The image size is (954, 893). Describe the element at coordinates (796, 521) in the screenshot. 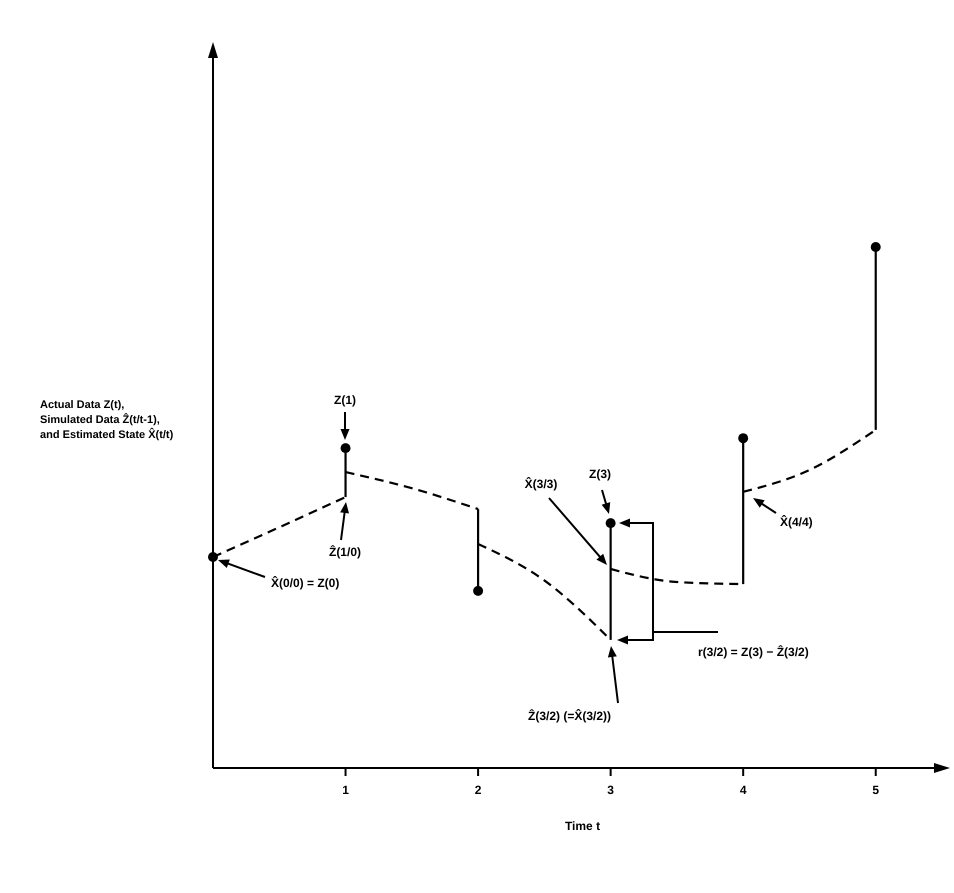

I see `annotation: X̂(4/4)` at that location.